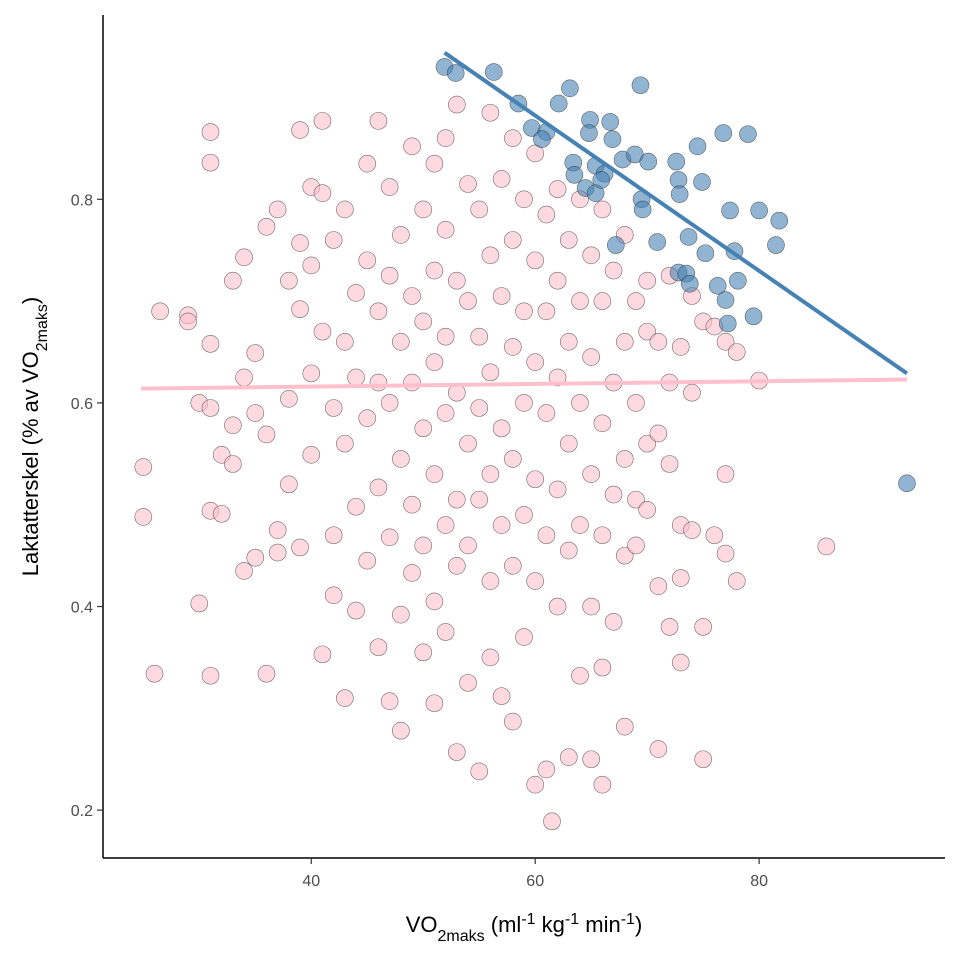 This screenshot has height=960, width=960. Describe the element at coordinates (535, 881) in the screenshot. I see `x-tick-label: 60` at that location.